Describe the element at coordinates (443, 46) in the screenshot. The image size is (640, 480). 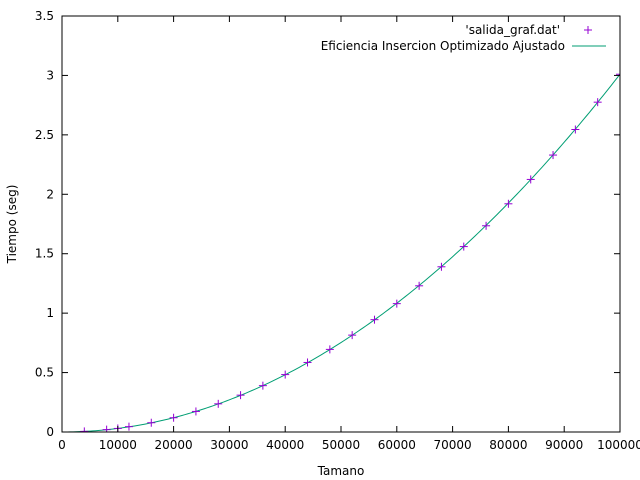
I see `legend-label-fit: Eficiencia Insercion Optimizado Ajustado` at that location.